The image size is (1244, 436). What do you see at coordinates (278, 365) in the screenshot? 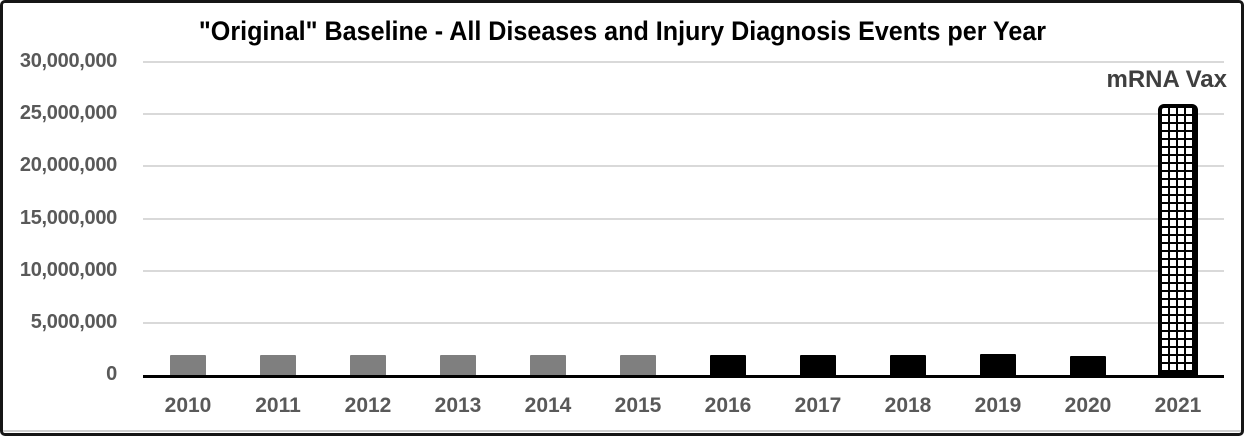
I see `bar-2011` at bounding box center [278, 365].